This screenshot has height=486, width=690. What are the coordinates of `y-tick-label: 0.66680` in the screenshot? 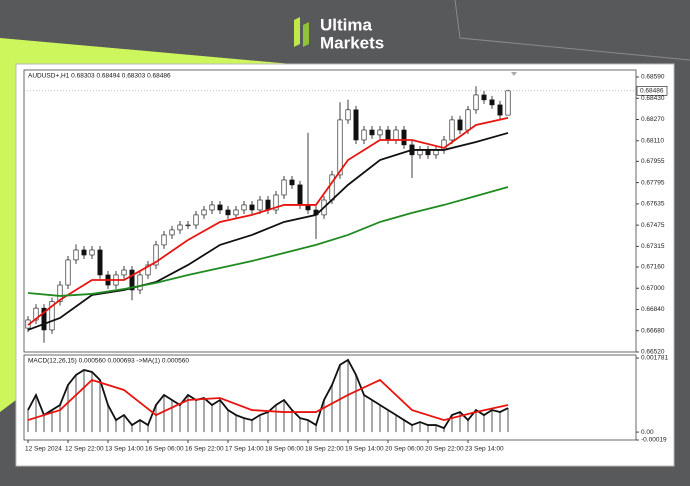 It's located at (653, 330).